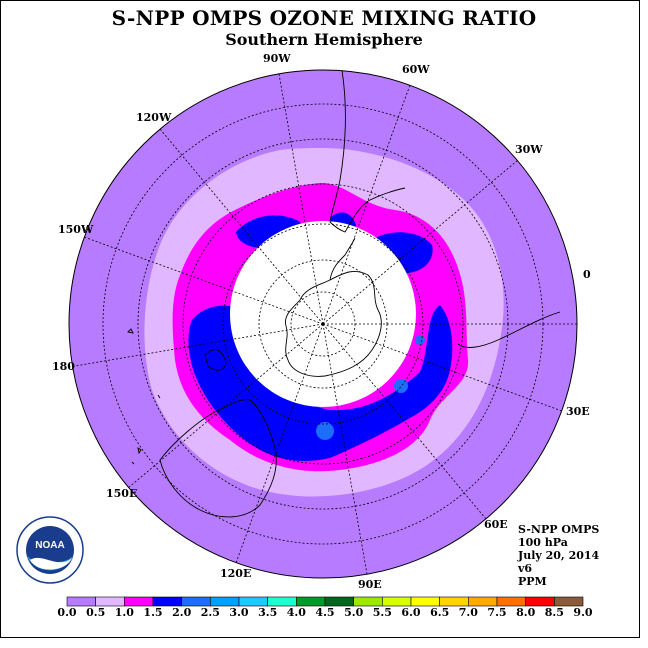 The image size is (648, 648). What do you see at coordinates (239, 612) in the screenshot?
I see `colorbar-tick-label: 3.0` at bounding box center [239, 612].